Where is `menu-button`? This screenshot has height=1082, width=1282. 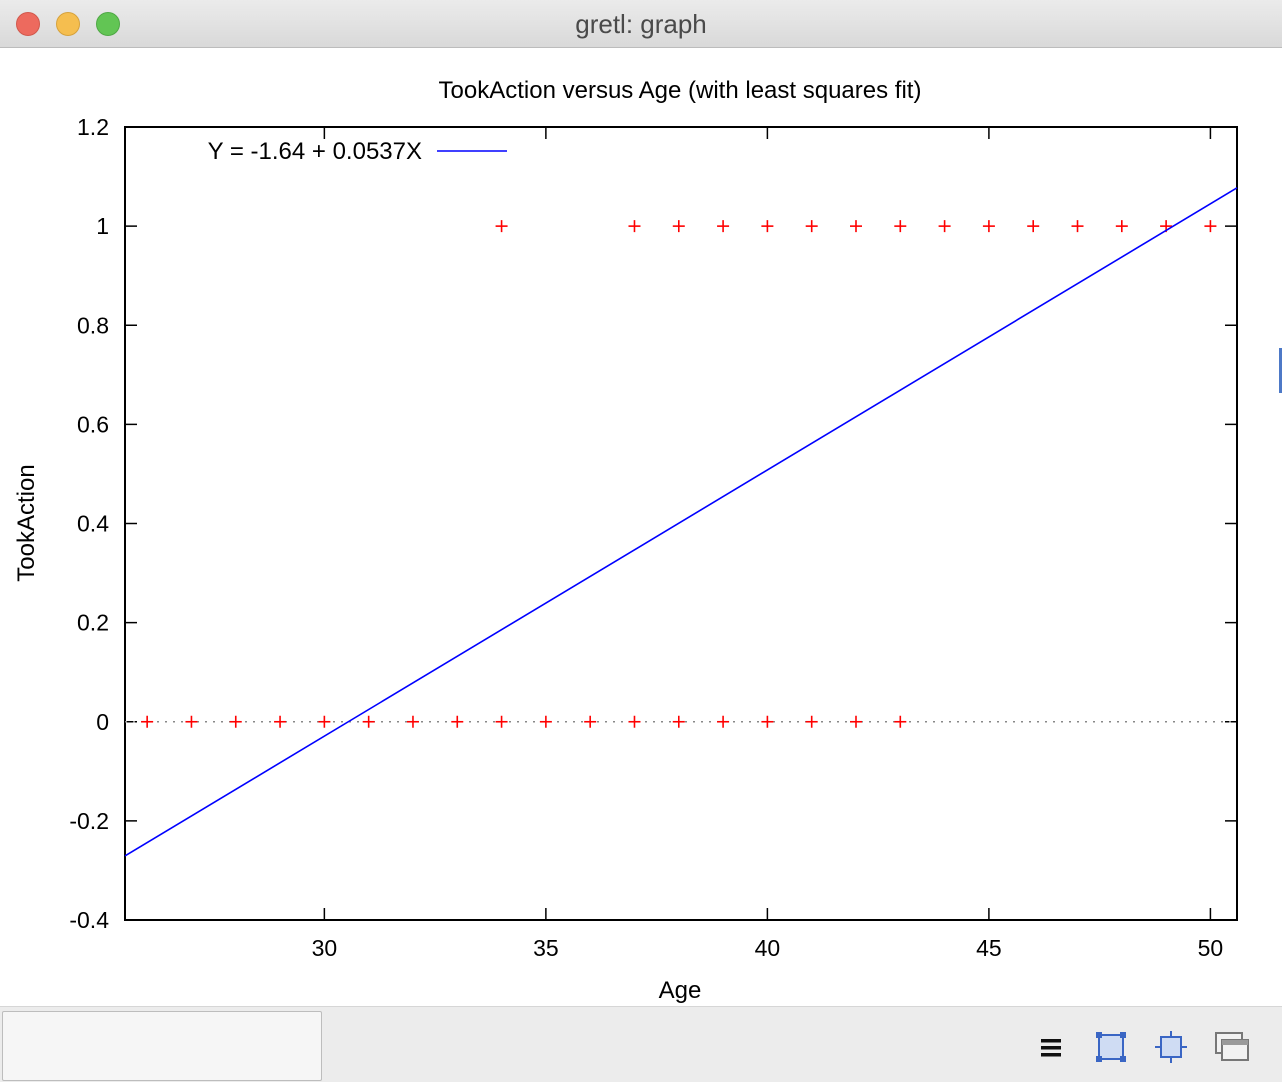
menu-button is located at coordinates (1051, 1047).